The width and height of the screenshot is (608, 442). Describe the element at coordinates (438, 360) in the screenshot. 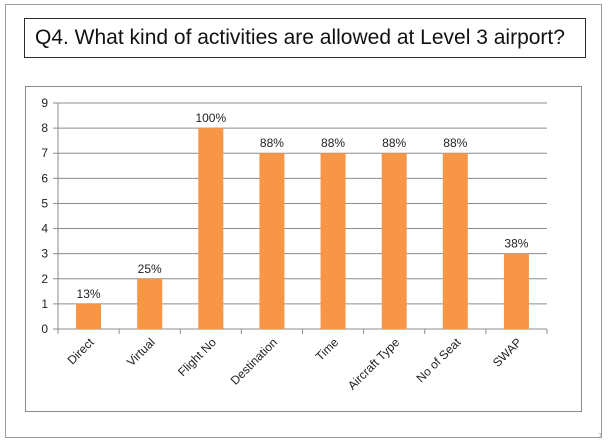

I see `x-tick-label: No of Seat` at that location.